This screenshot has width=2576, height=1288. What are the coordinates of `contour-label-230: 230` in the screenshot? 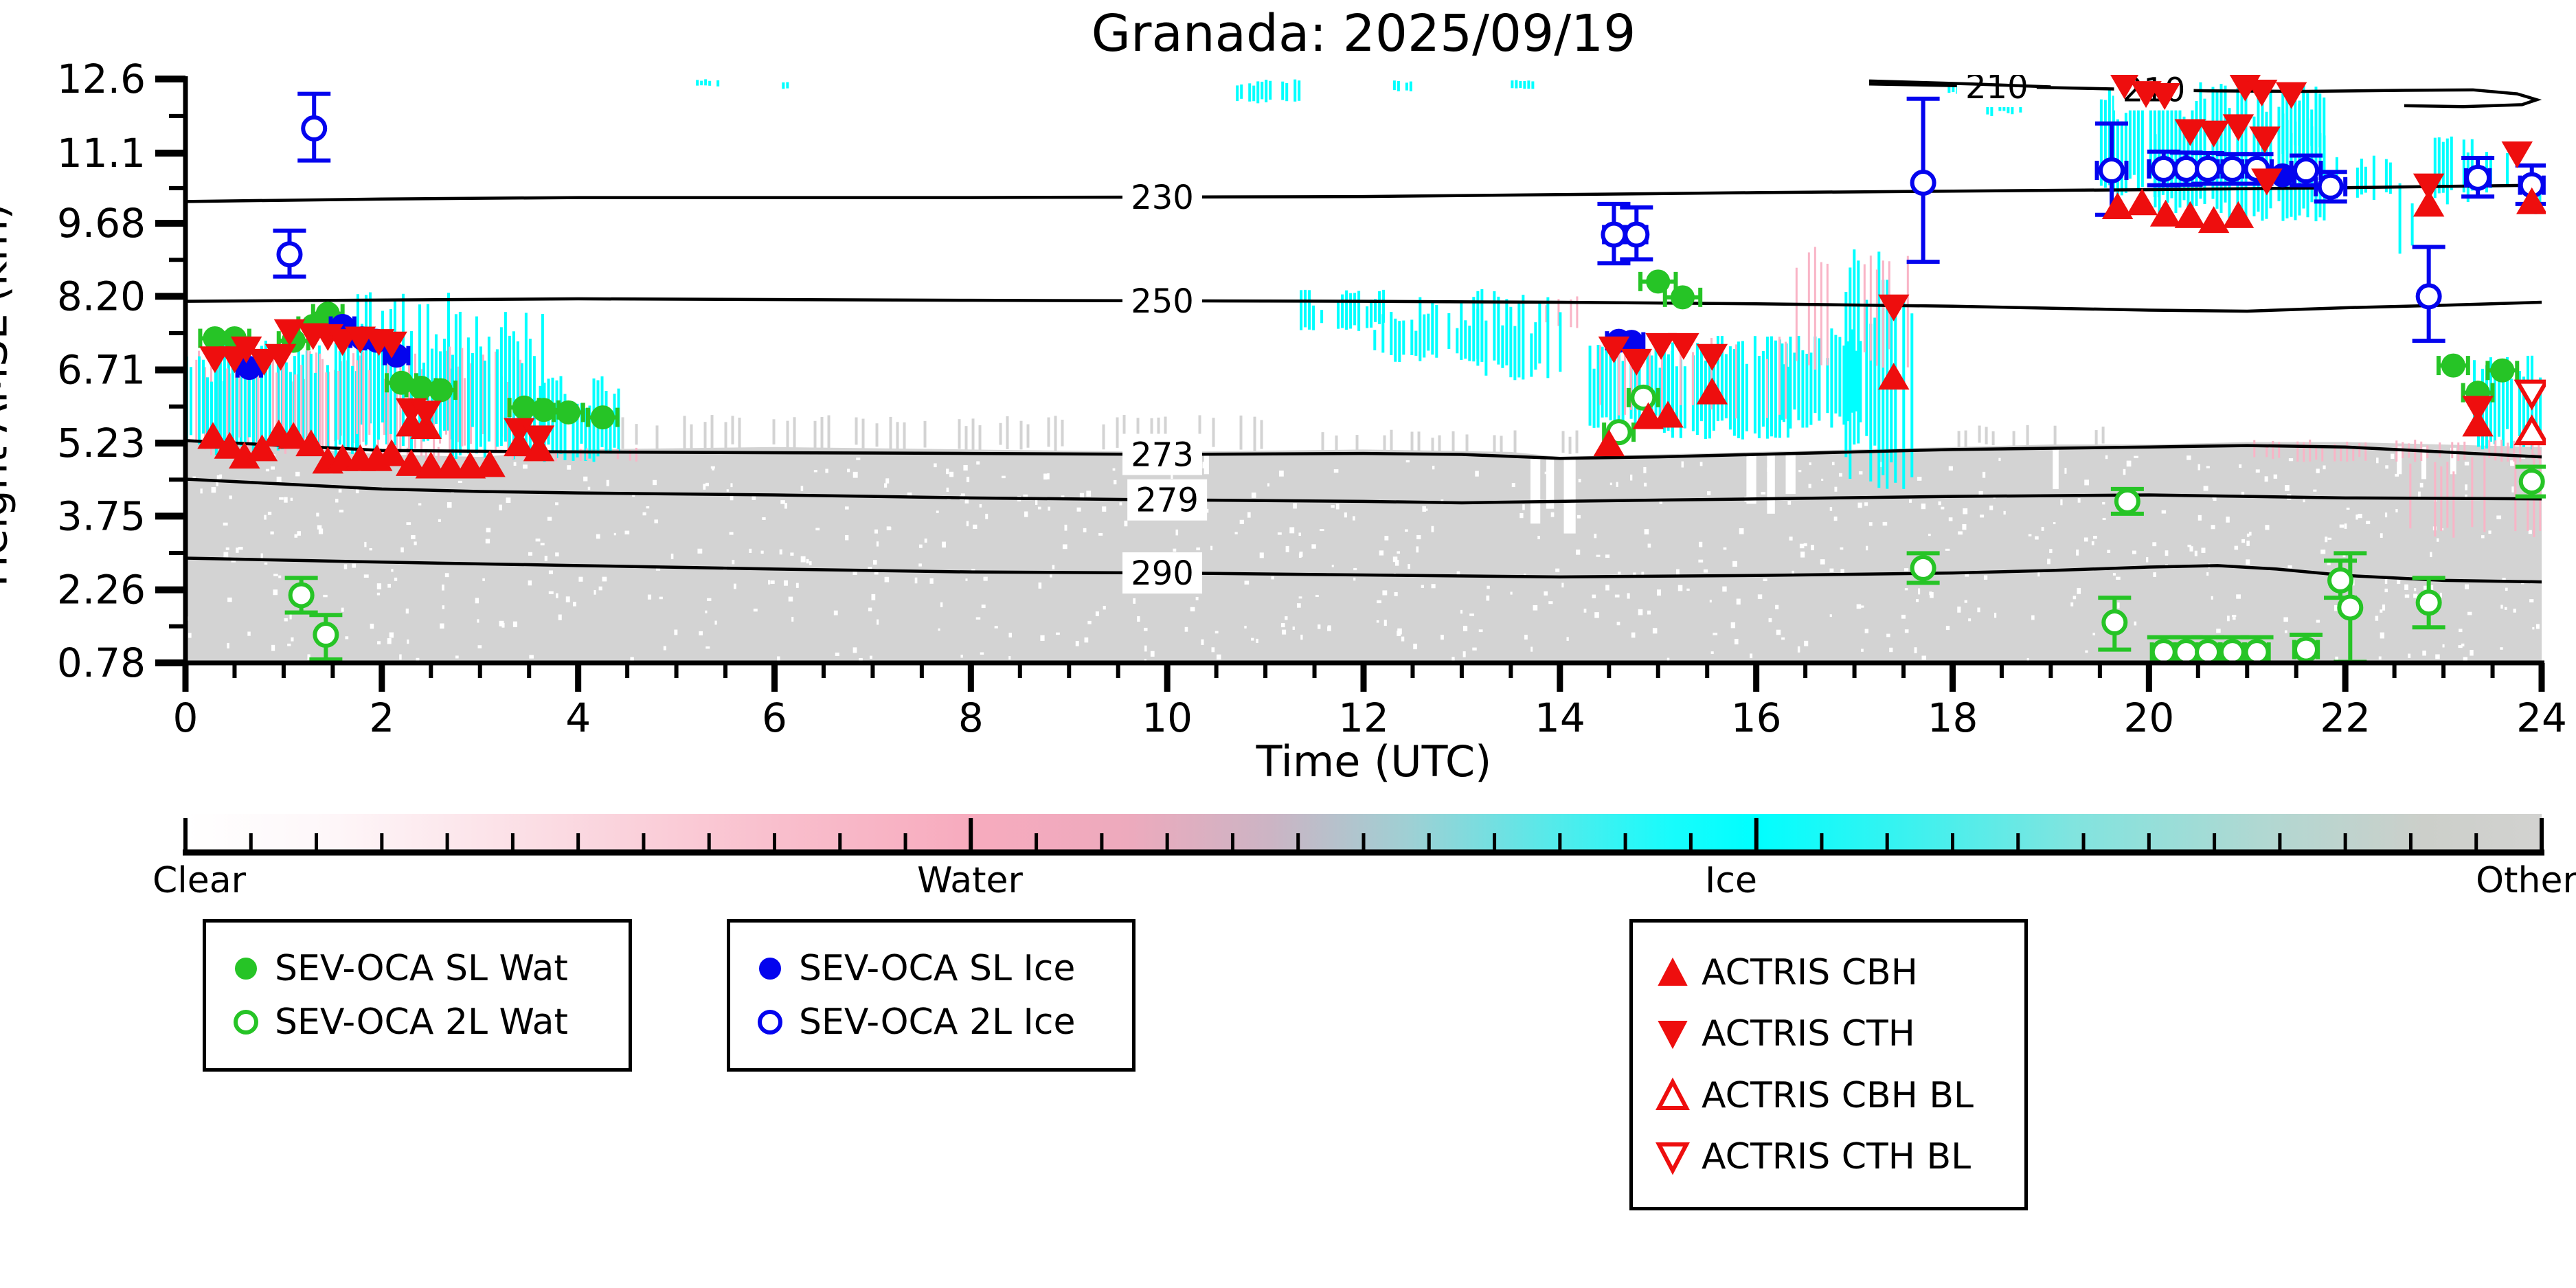 It's located at (1162, 198).